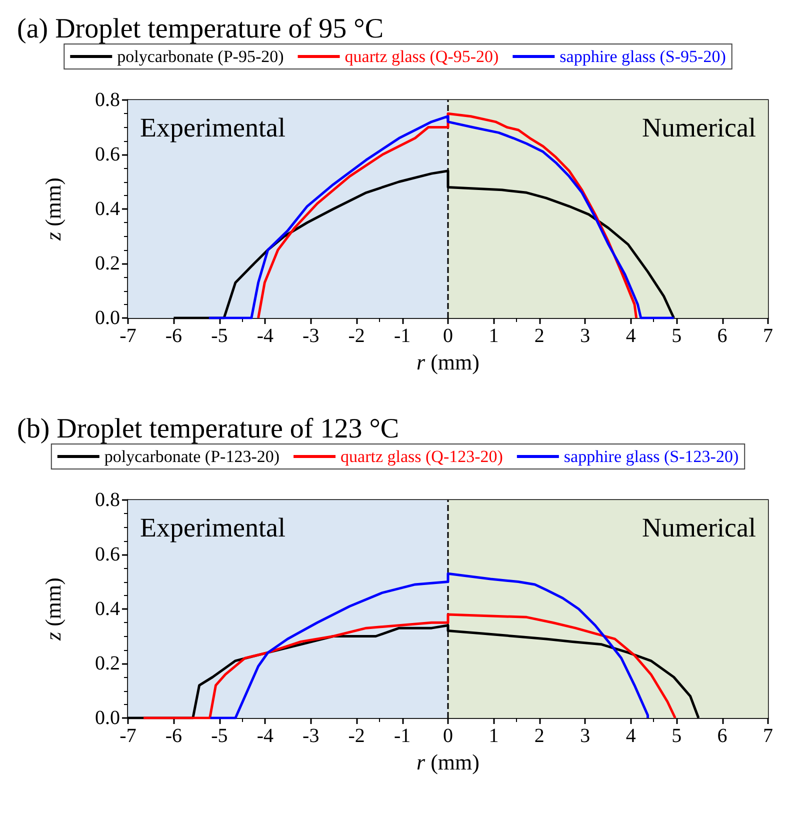  Describe the element at coordinates (643, 56) in the screenshot. I see `legend-label: sapphire glass (S-95-20)` at that location.